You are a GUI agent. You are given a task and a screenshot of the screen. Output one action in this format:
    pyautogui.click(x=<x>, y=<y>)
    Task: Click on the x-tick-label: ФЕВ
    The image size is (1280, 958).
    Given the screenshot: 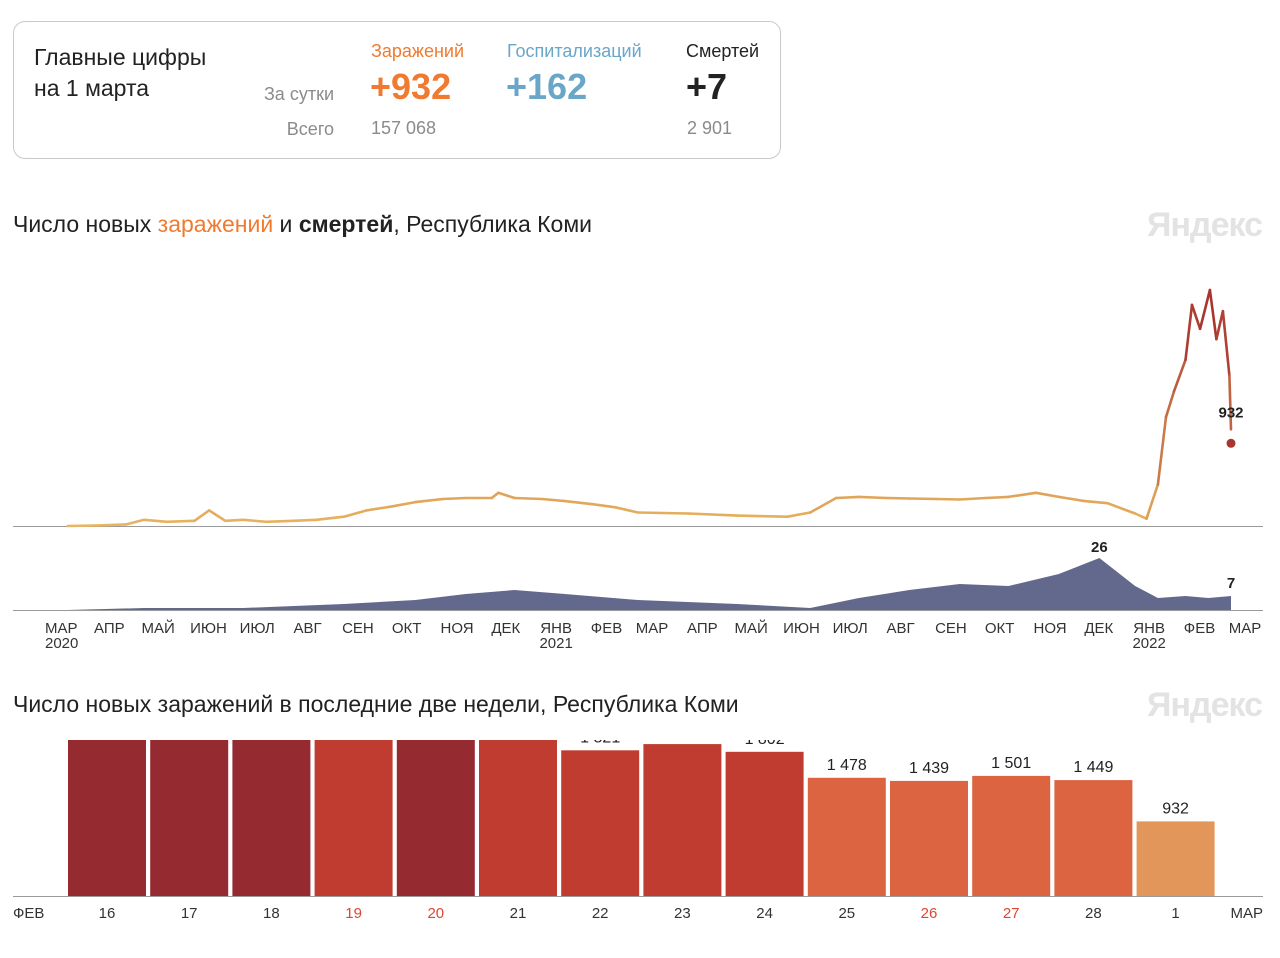 What is the action you would take?
    pyautogui.click(x=606, y=628)
    